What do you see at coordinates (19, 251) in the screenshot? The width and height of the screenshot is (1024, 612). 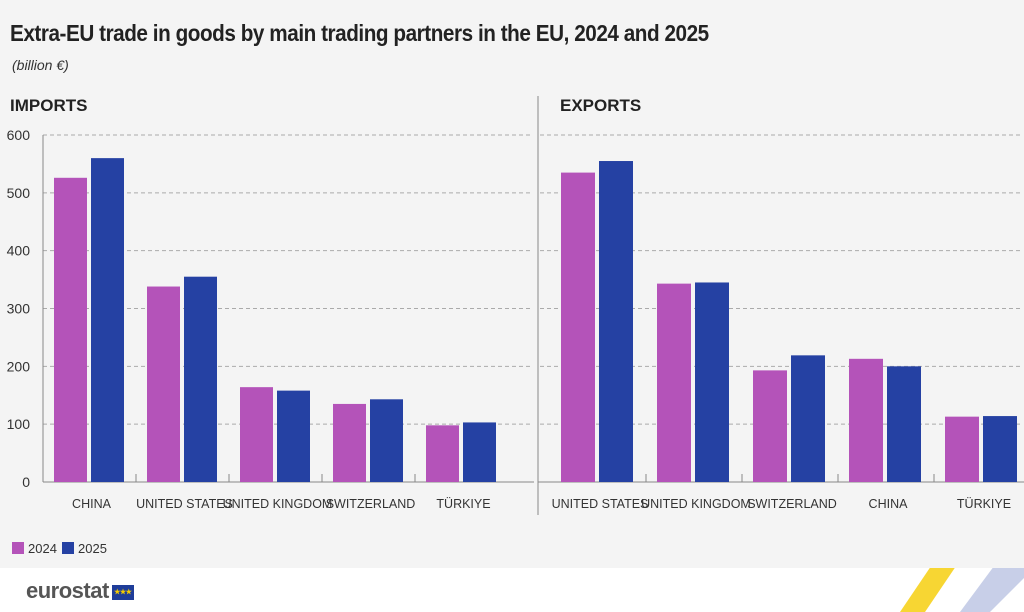 I see `y-tick-label: 400` at bounding box center [19, 251].